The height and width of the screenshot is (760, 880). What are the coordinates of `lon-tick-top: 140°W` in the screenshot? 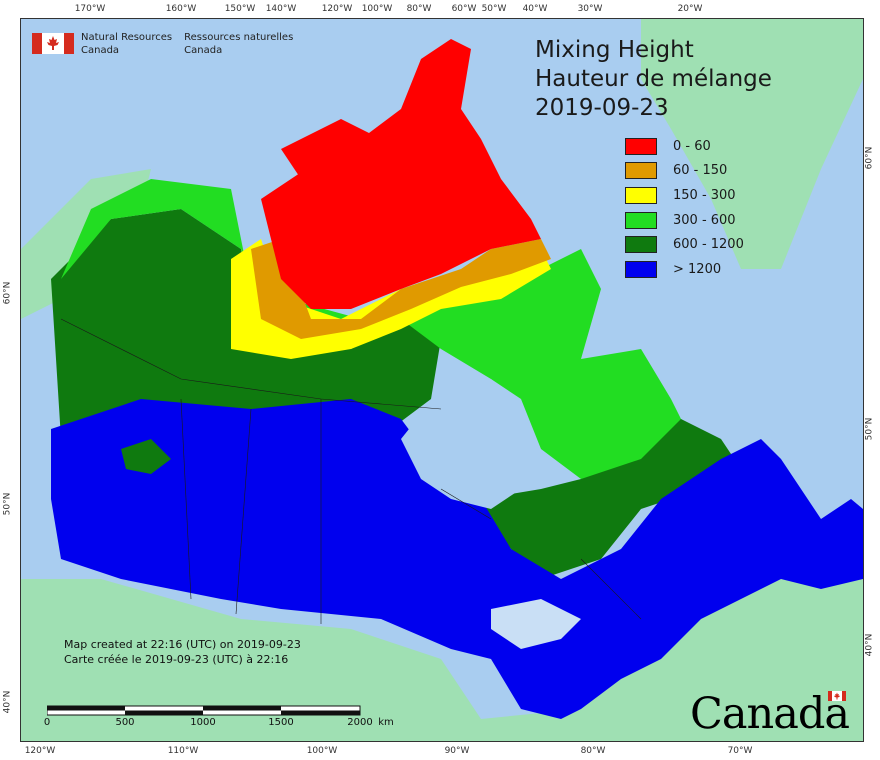 It's located at (281, 9).